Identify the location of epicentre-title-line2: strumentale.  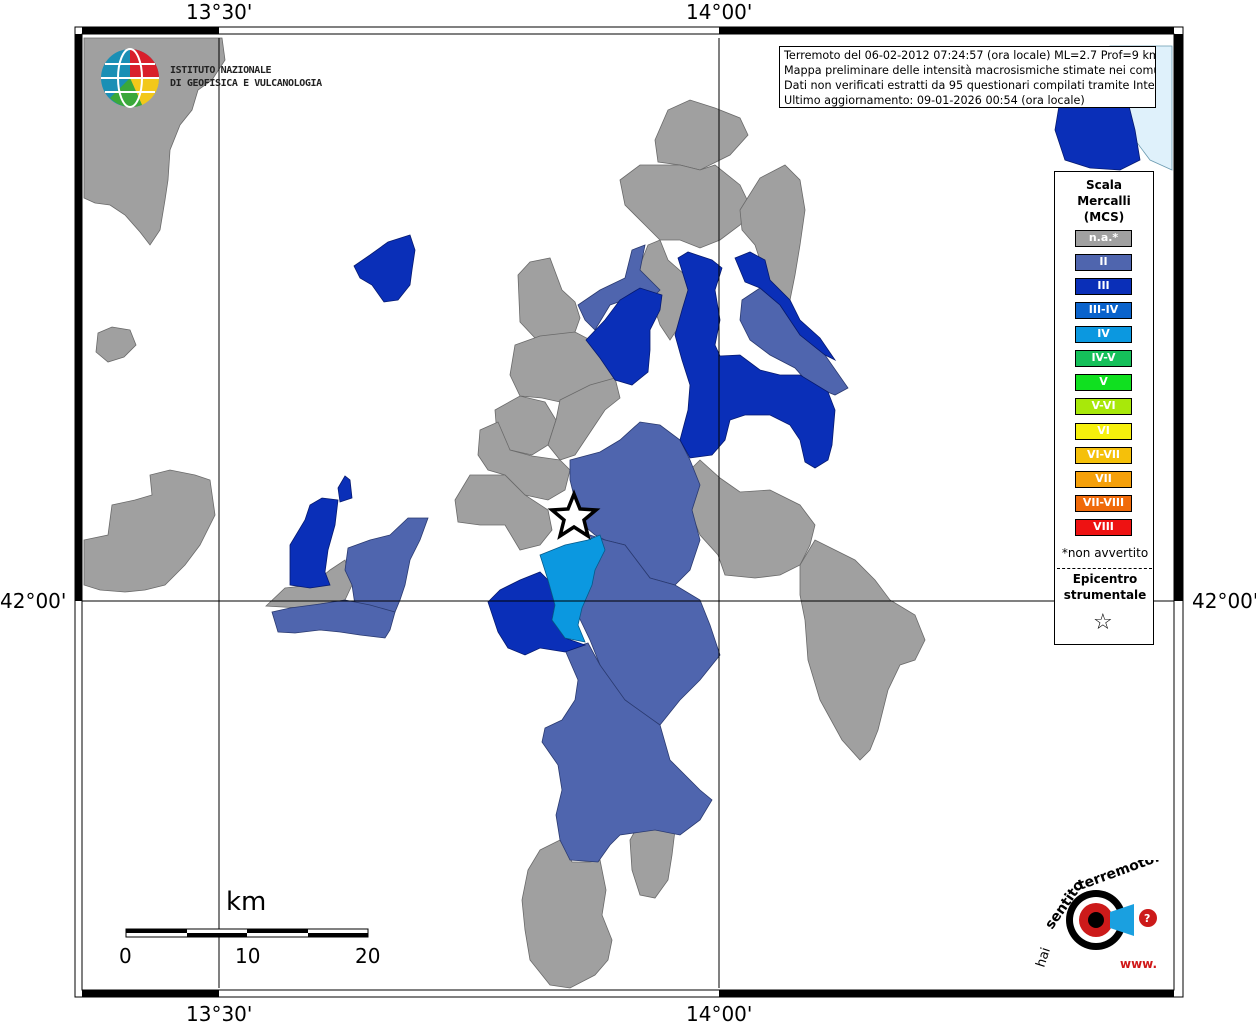
(1105, 595).